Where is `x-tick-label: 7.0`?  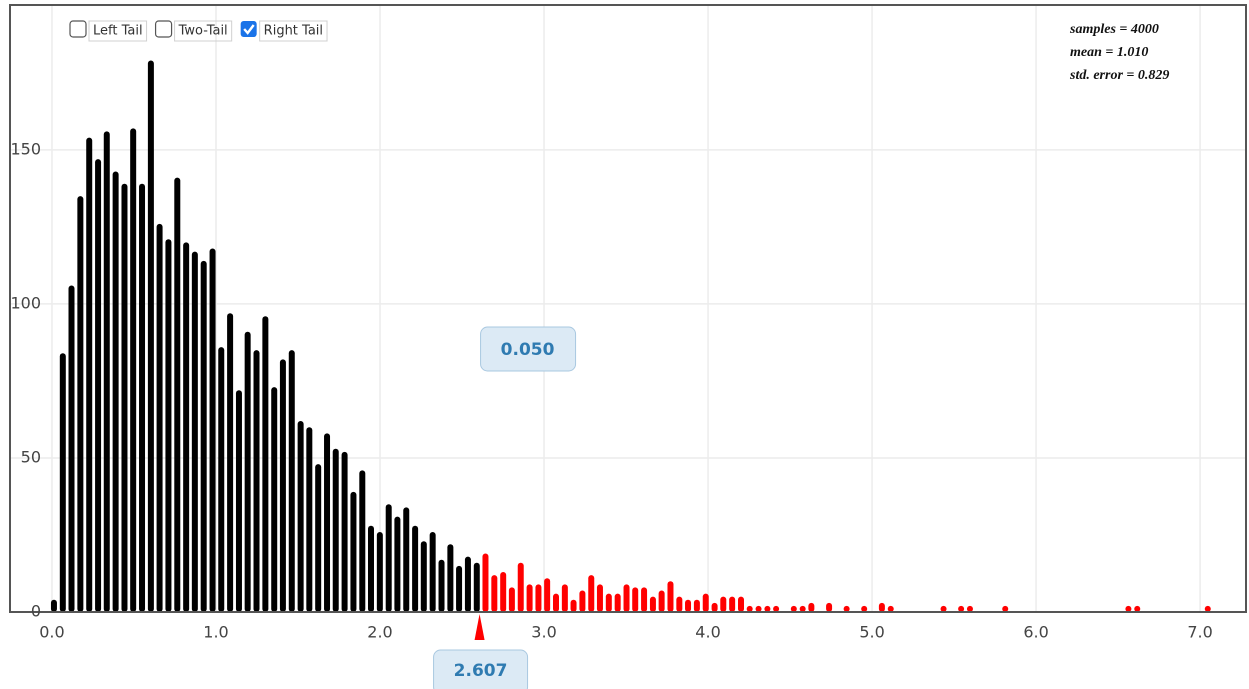
x-tick-label: 7.0 is located at coordinates (1199, 632).